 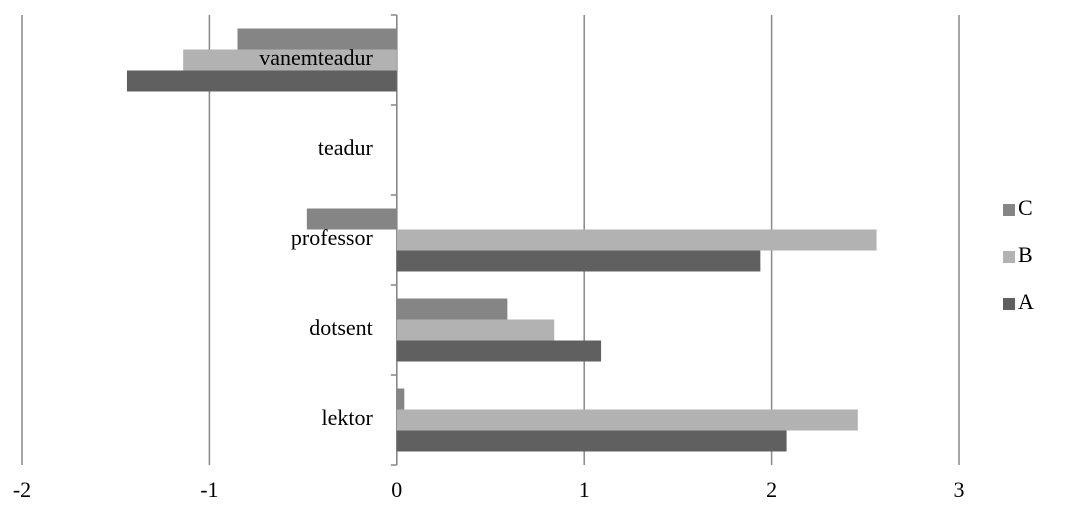 What do you see at coordinates (346, 147) in the screenshot?
I see `y-tick-label: teadur` at bounding box center [346, 147].